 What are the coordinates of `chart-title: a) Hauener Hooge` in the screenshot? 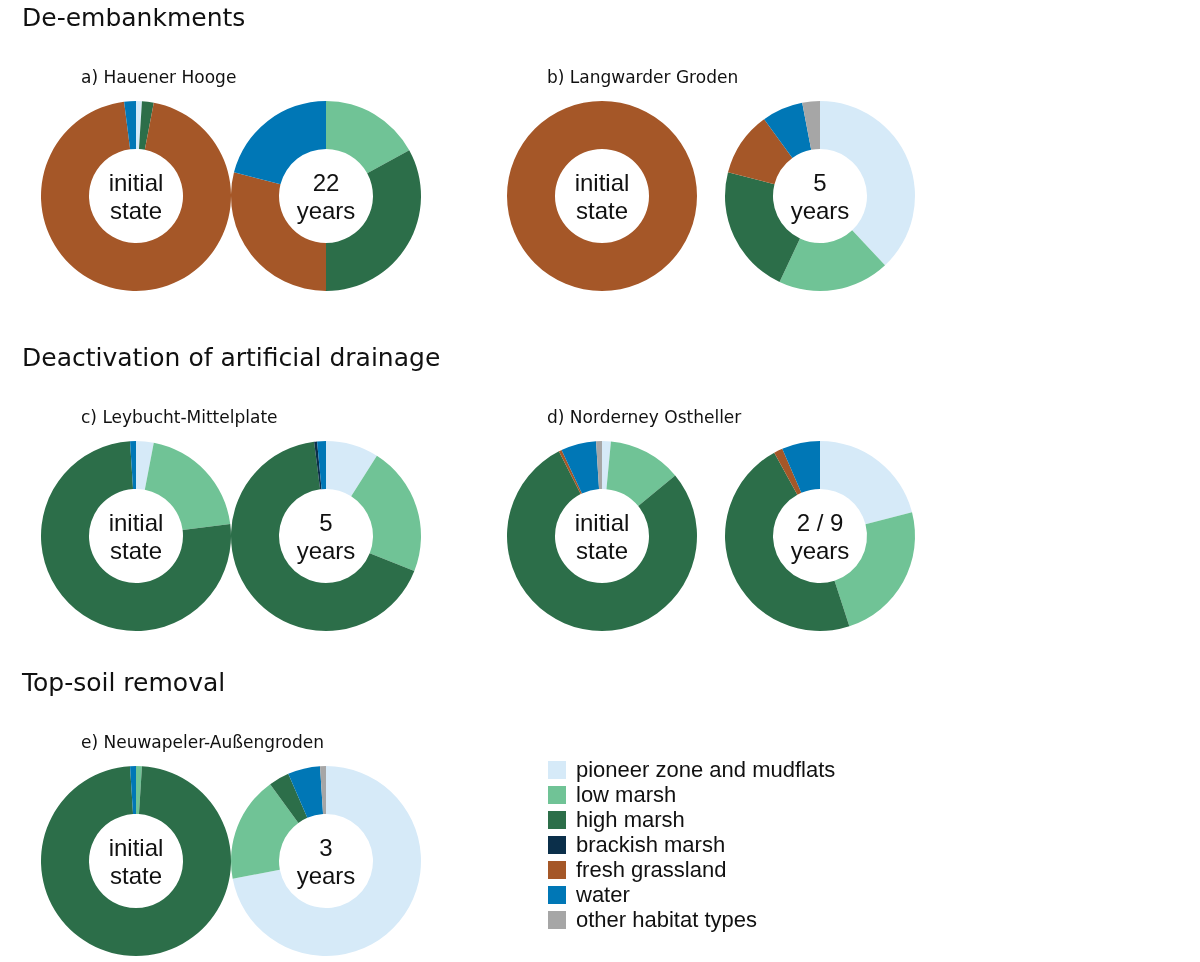 It's located at (159, 77).